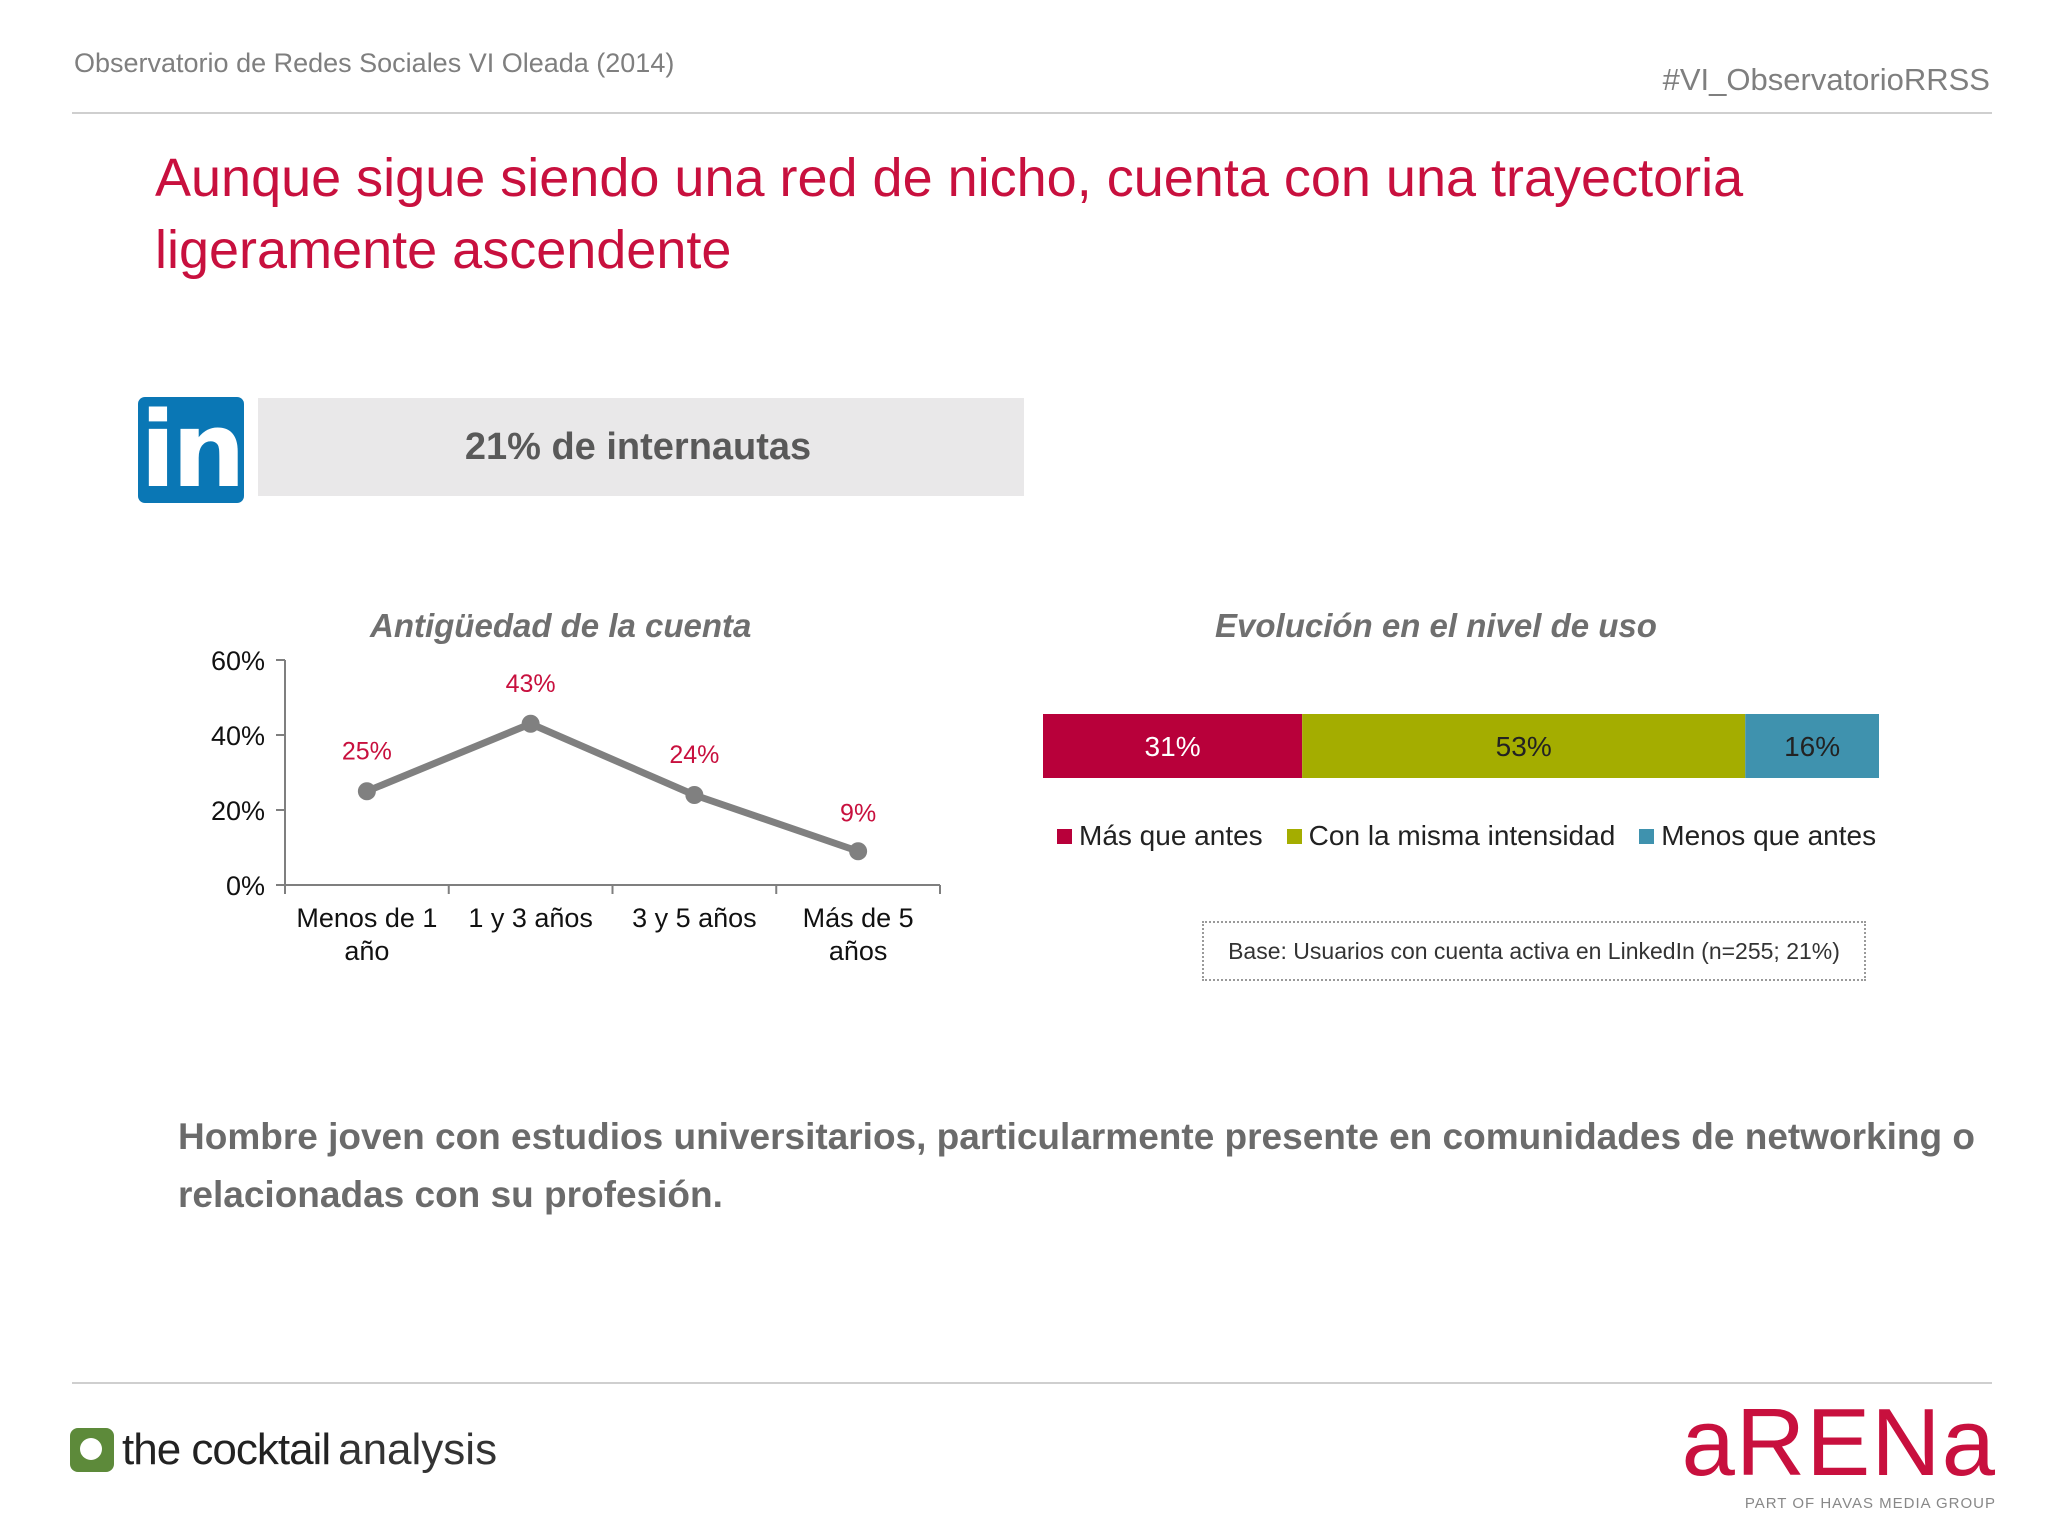 The height and width of the screenshot is (1536, 2048). Describe the element at coordinates (1826, 79) in the screenshot. I see `header-hashtag: #VI_ObservatorioRRSS` at that location.